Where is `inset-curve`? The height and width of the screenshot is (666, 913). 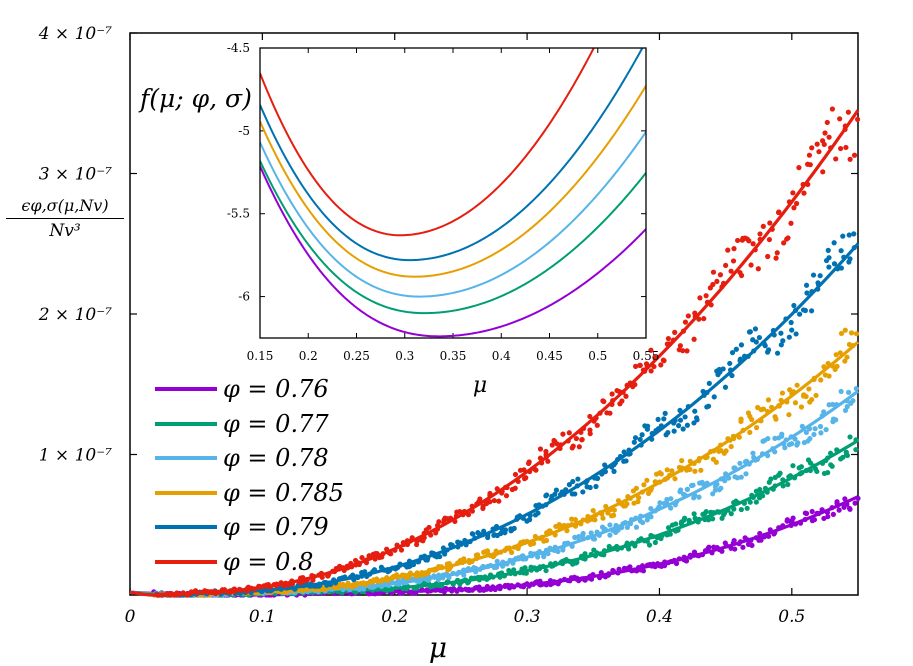 inset-curve is located at coordinates (453, 251).